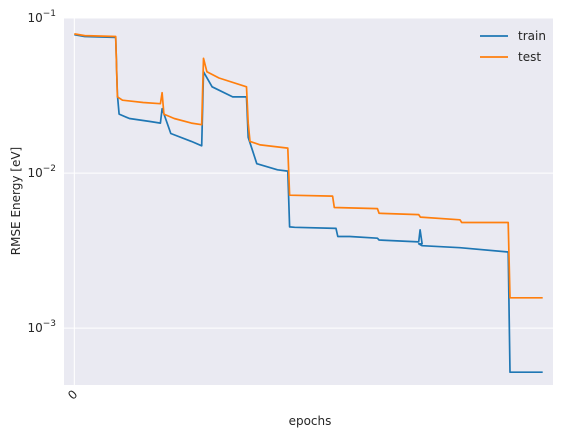 This screenshot has height=437, width=568. What do you see at coordinates (16, 201) in the screenshot?
I see `y-axis-label: RMSE Energy [eV]` at bounding box center [16, 201].